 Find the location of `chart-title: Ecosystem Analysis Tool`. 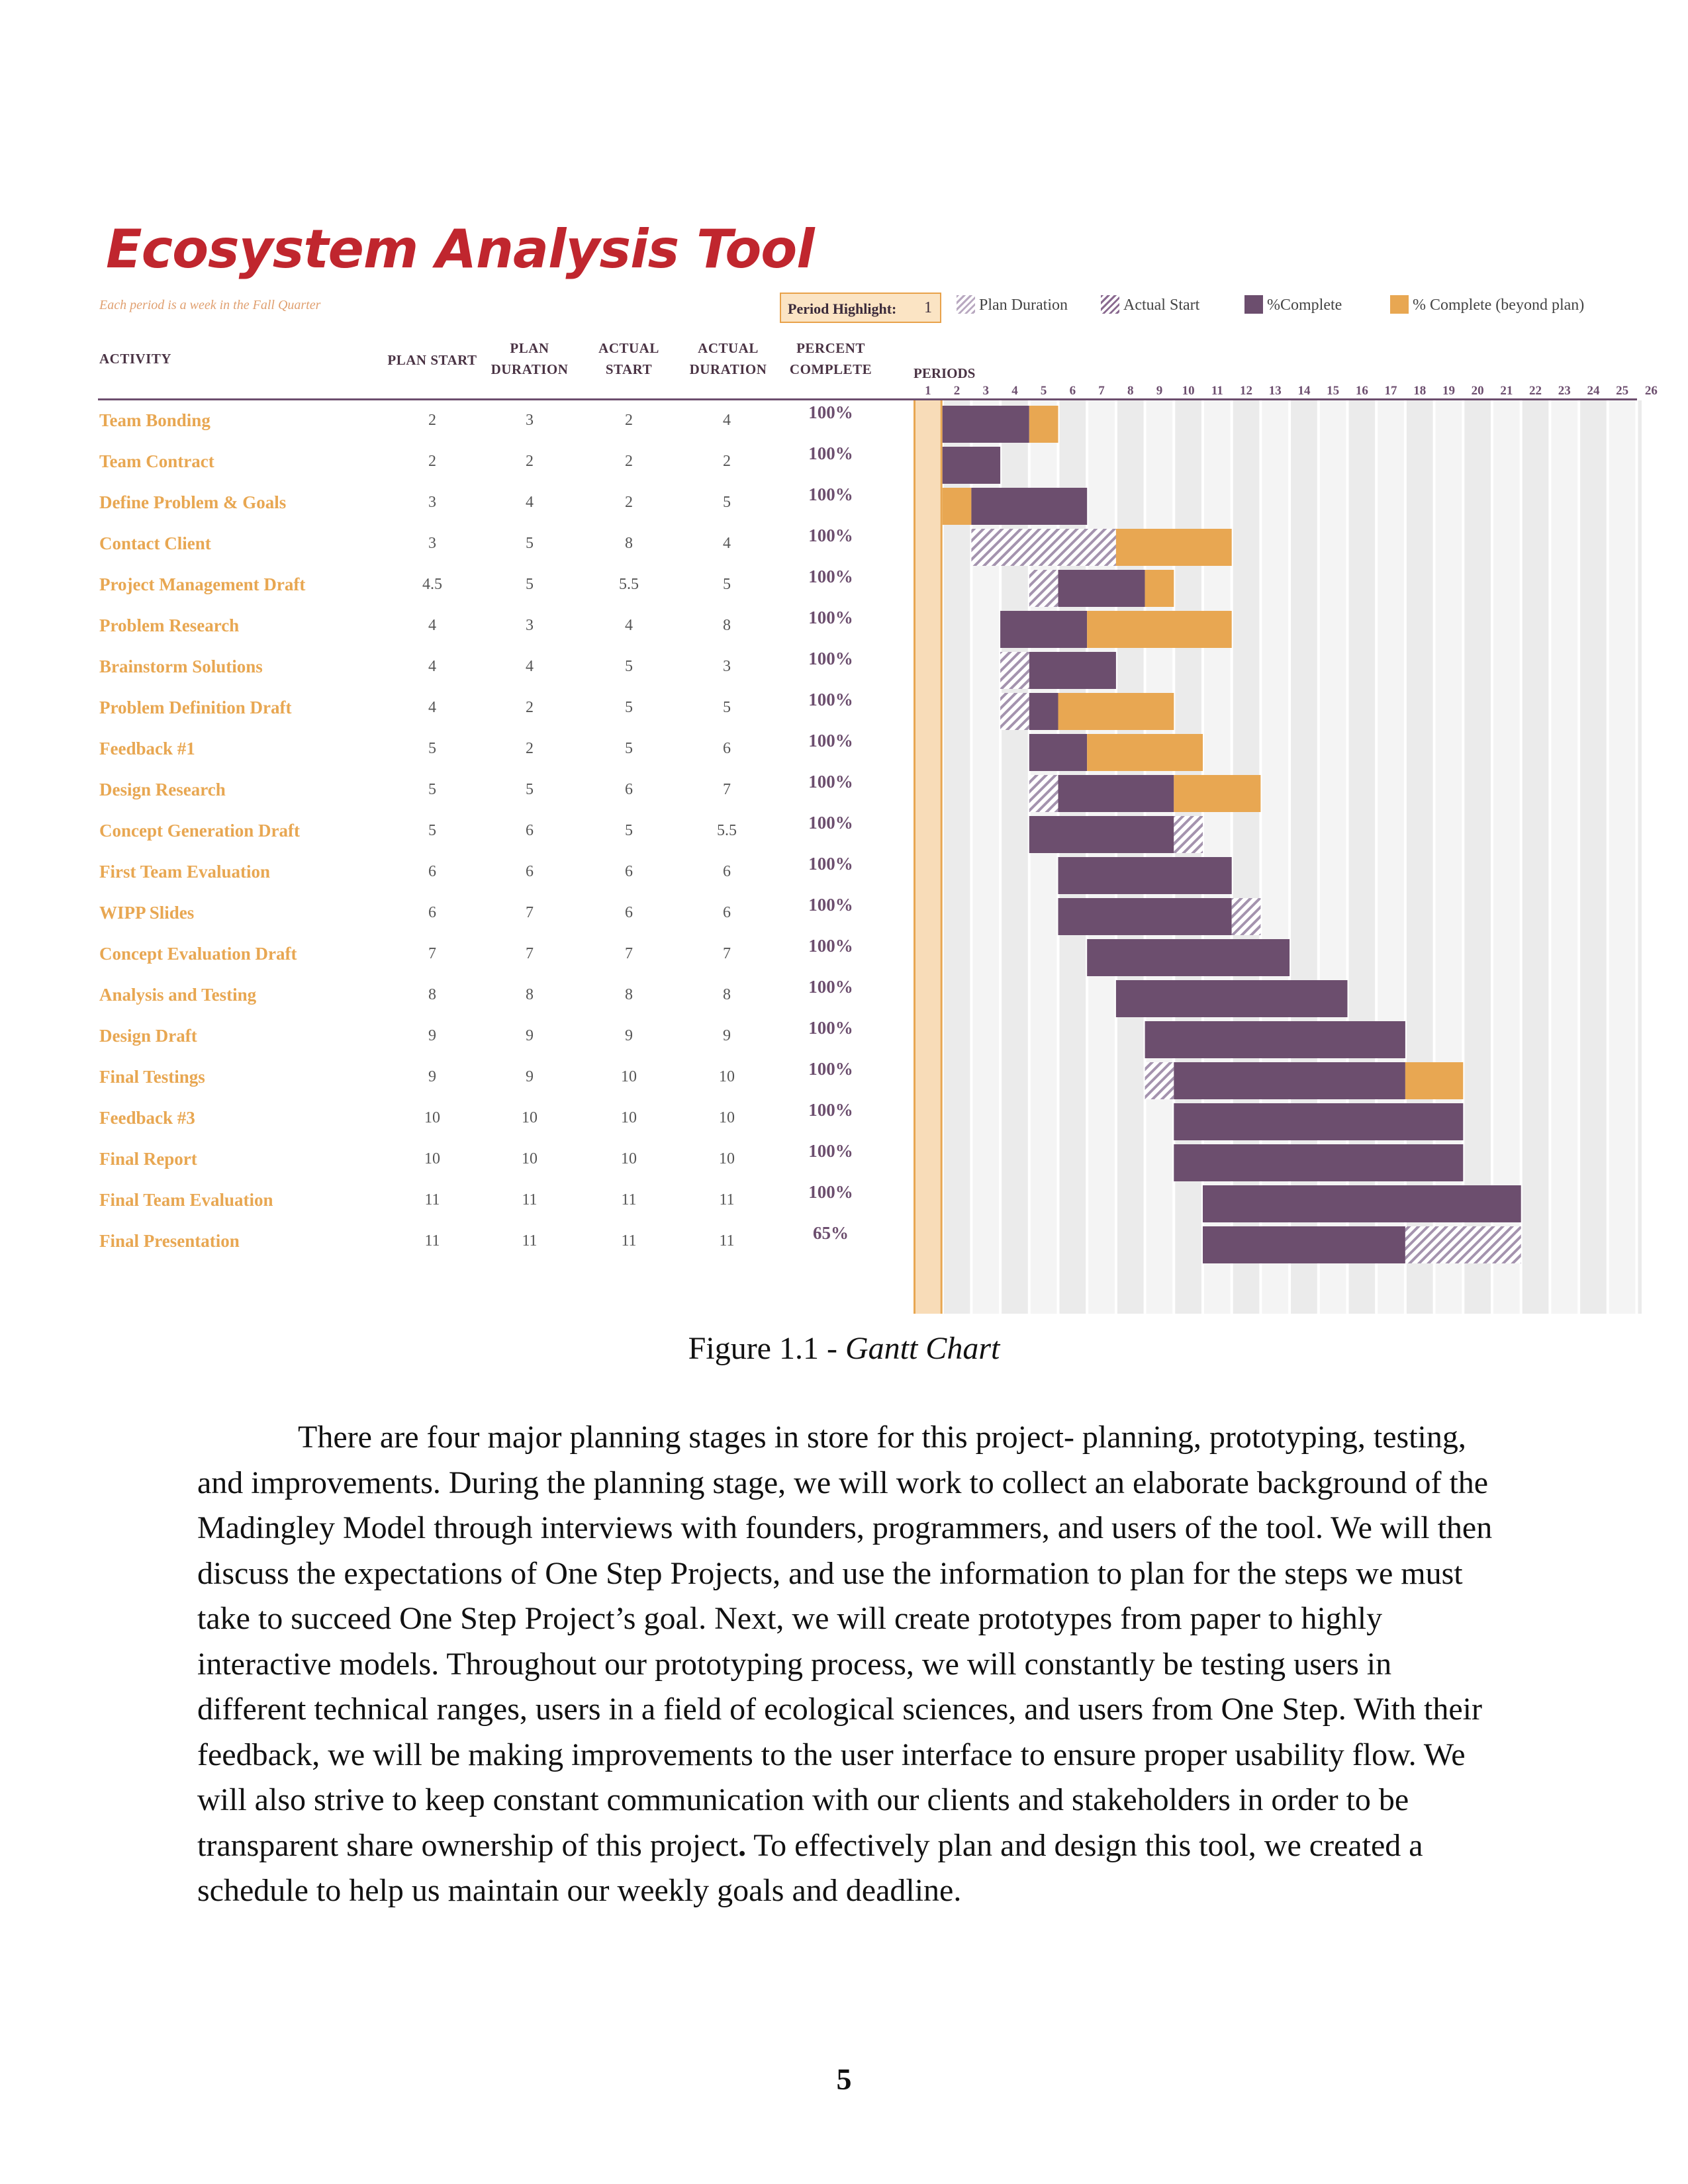

chart-title: Ecosystem Analysis Tool is located at coordinates (460, 249).